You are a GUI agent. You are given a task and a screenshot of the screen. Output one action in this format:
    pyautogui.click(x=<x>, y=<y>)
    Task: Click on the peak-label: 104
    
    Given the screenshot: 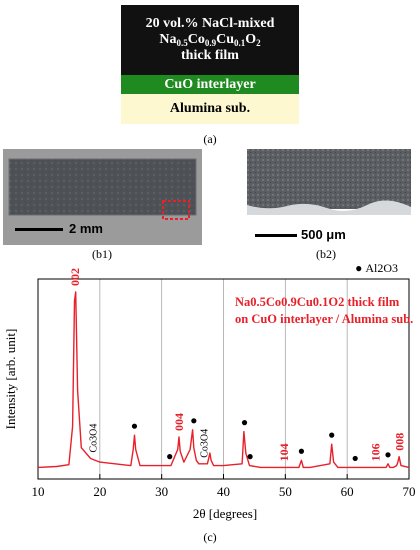 What is the action you would take?
    pyautogui.click(x=284, y=452)
    